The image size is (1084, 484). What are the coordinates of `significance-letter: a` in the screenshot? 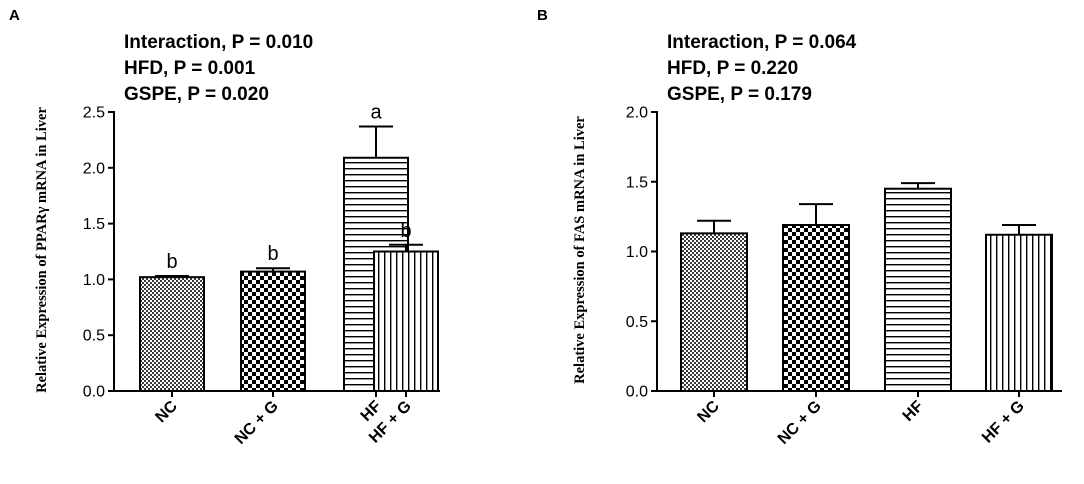 It's located at (376, 113).